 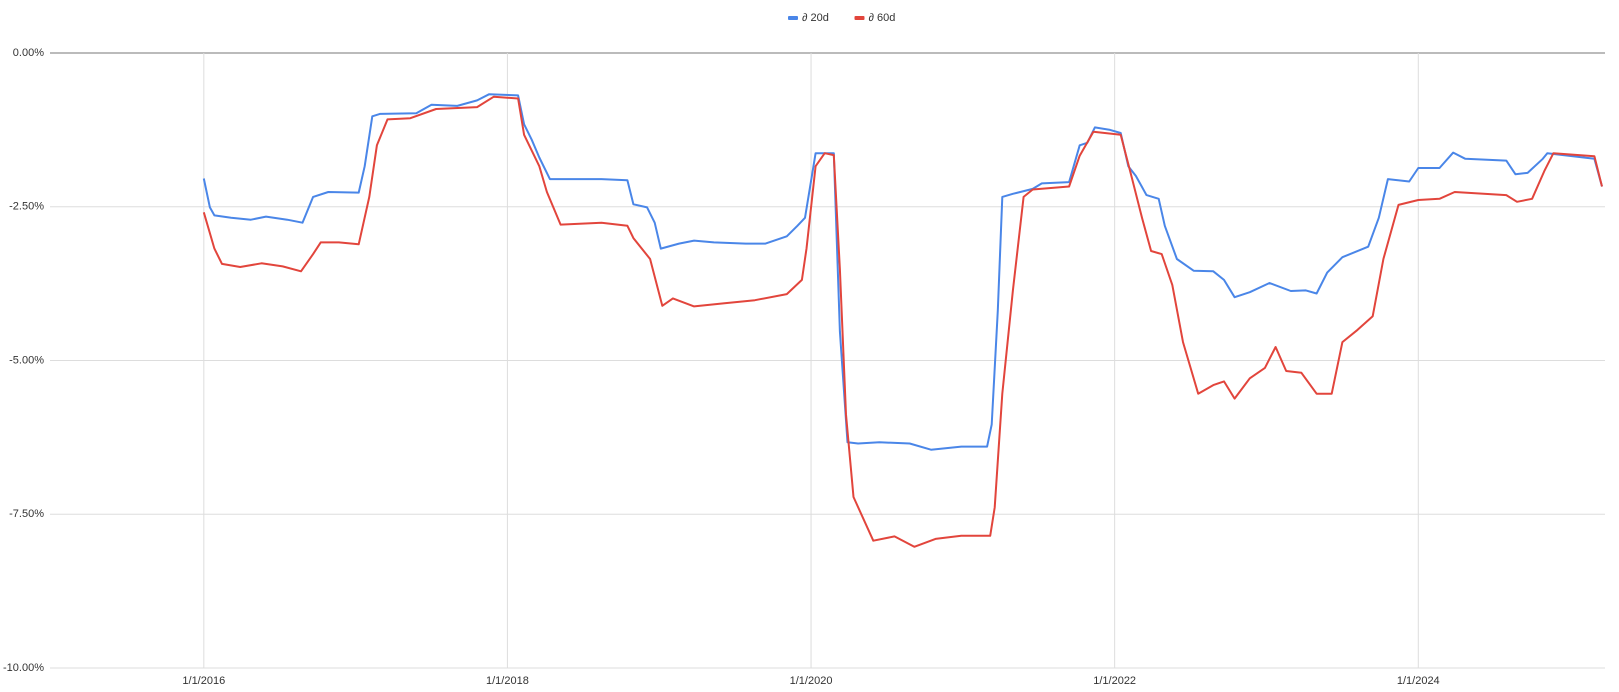 I want to click on x-tick-label: 1/1/2016, so click(x=203, y=681).